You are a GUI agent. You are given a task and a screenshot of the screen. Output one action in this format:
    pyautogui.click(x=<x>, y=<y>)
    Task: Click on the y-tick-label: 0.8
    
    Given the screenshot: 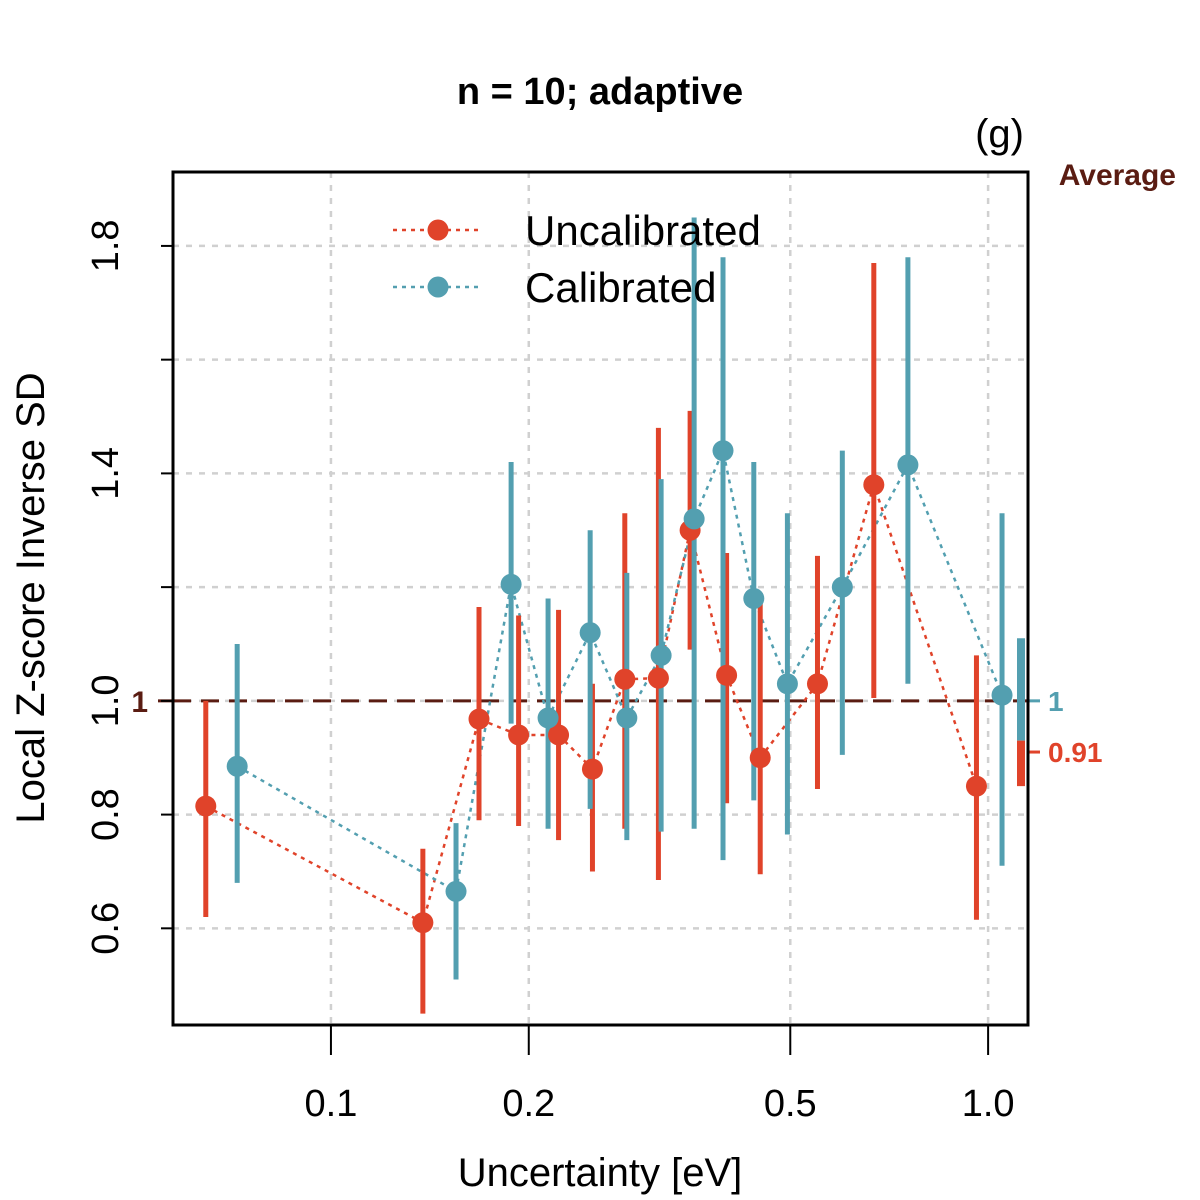 What is the action you would take?
    pyautogui.click(x=106, y=814)
    